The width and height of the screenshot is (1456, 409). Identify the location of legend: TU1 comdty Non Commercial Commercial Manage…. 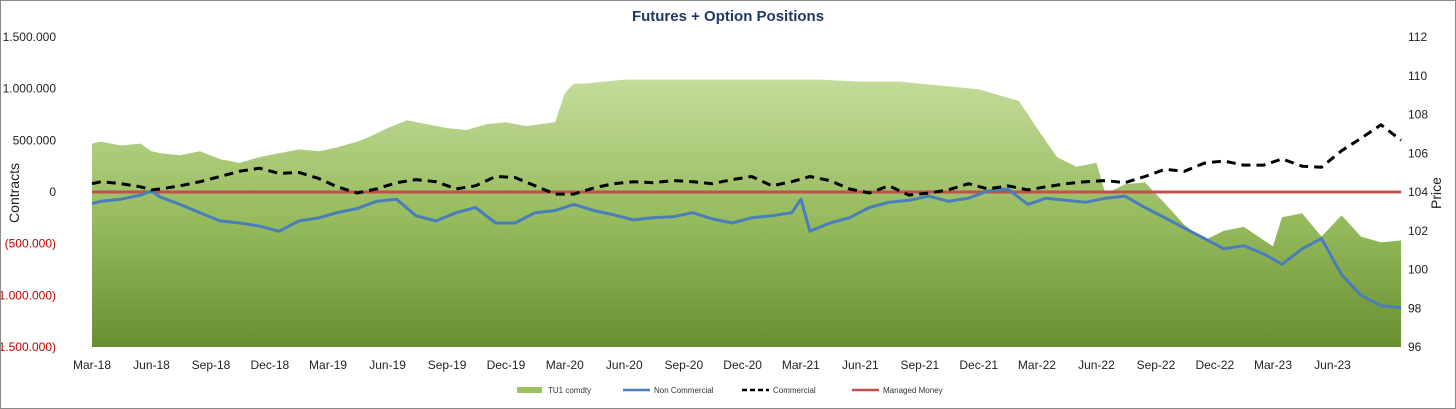
(730, 390).